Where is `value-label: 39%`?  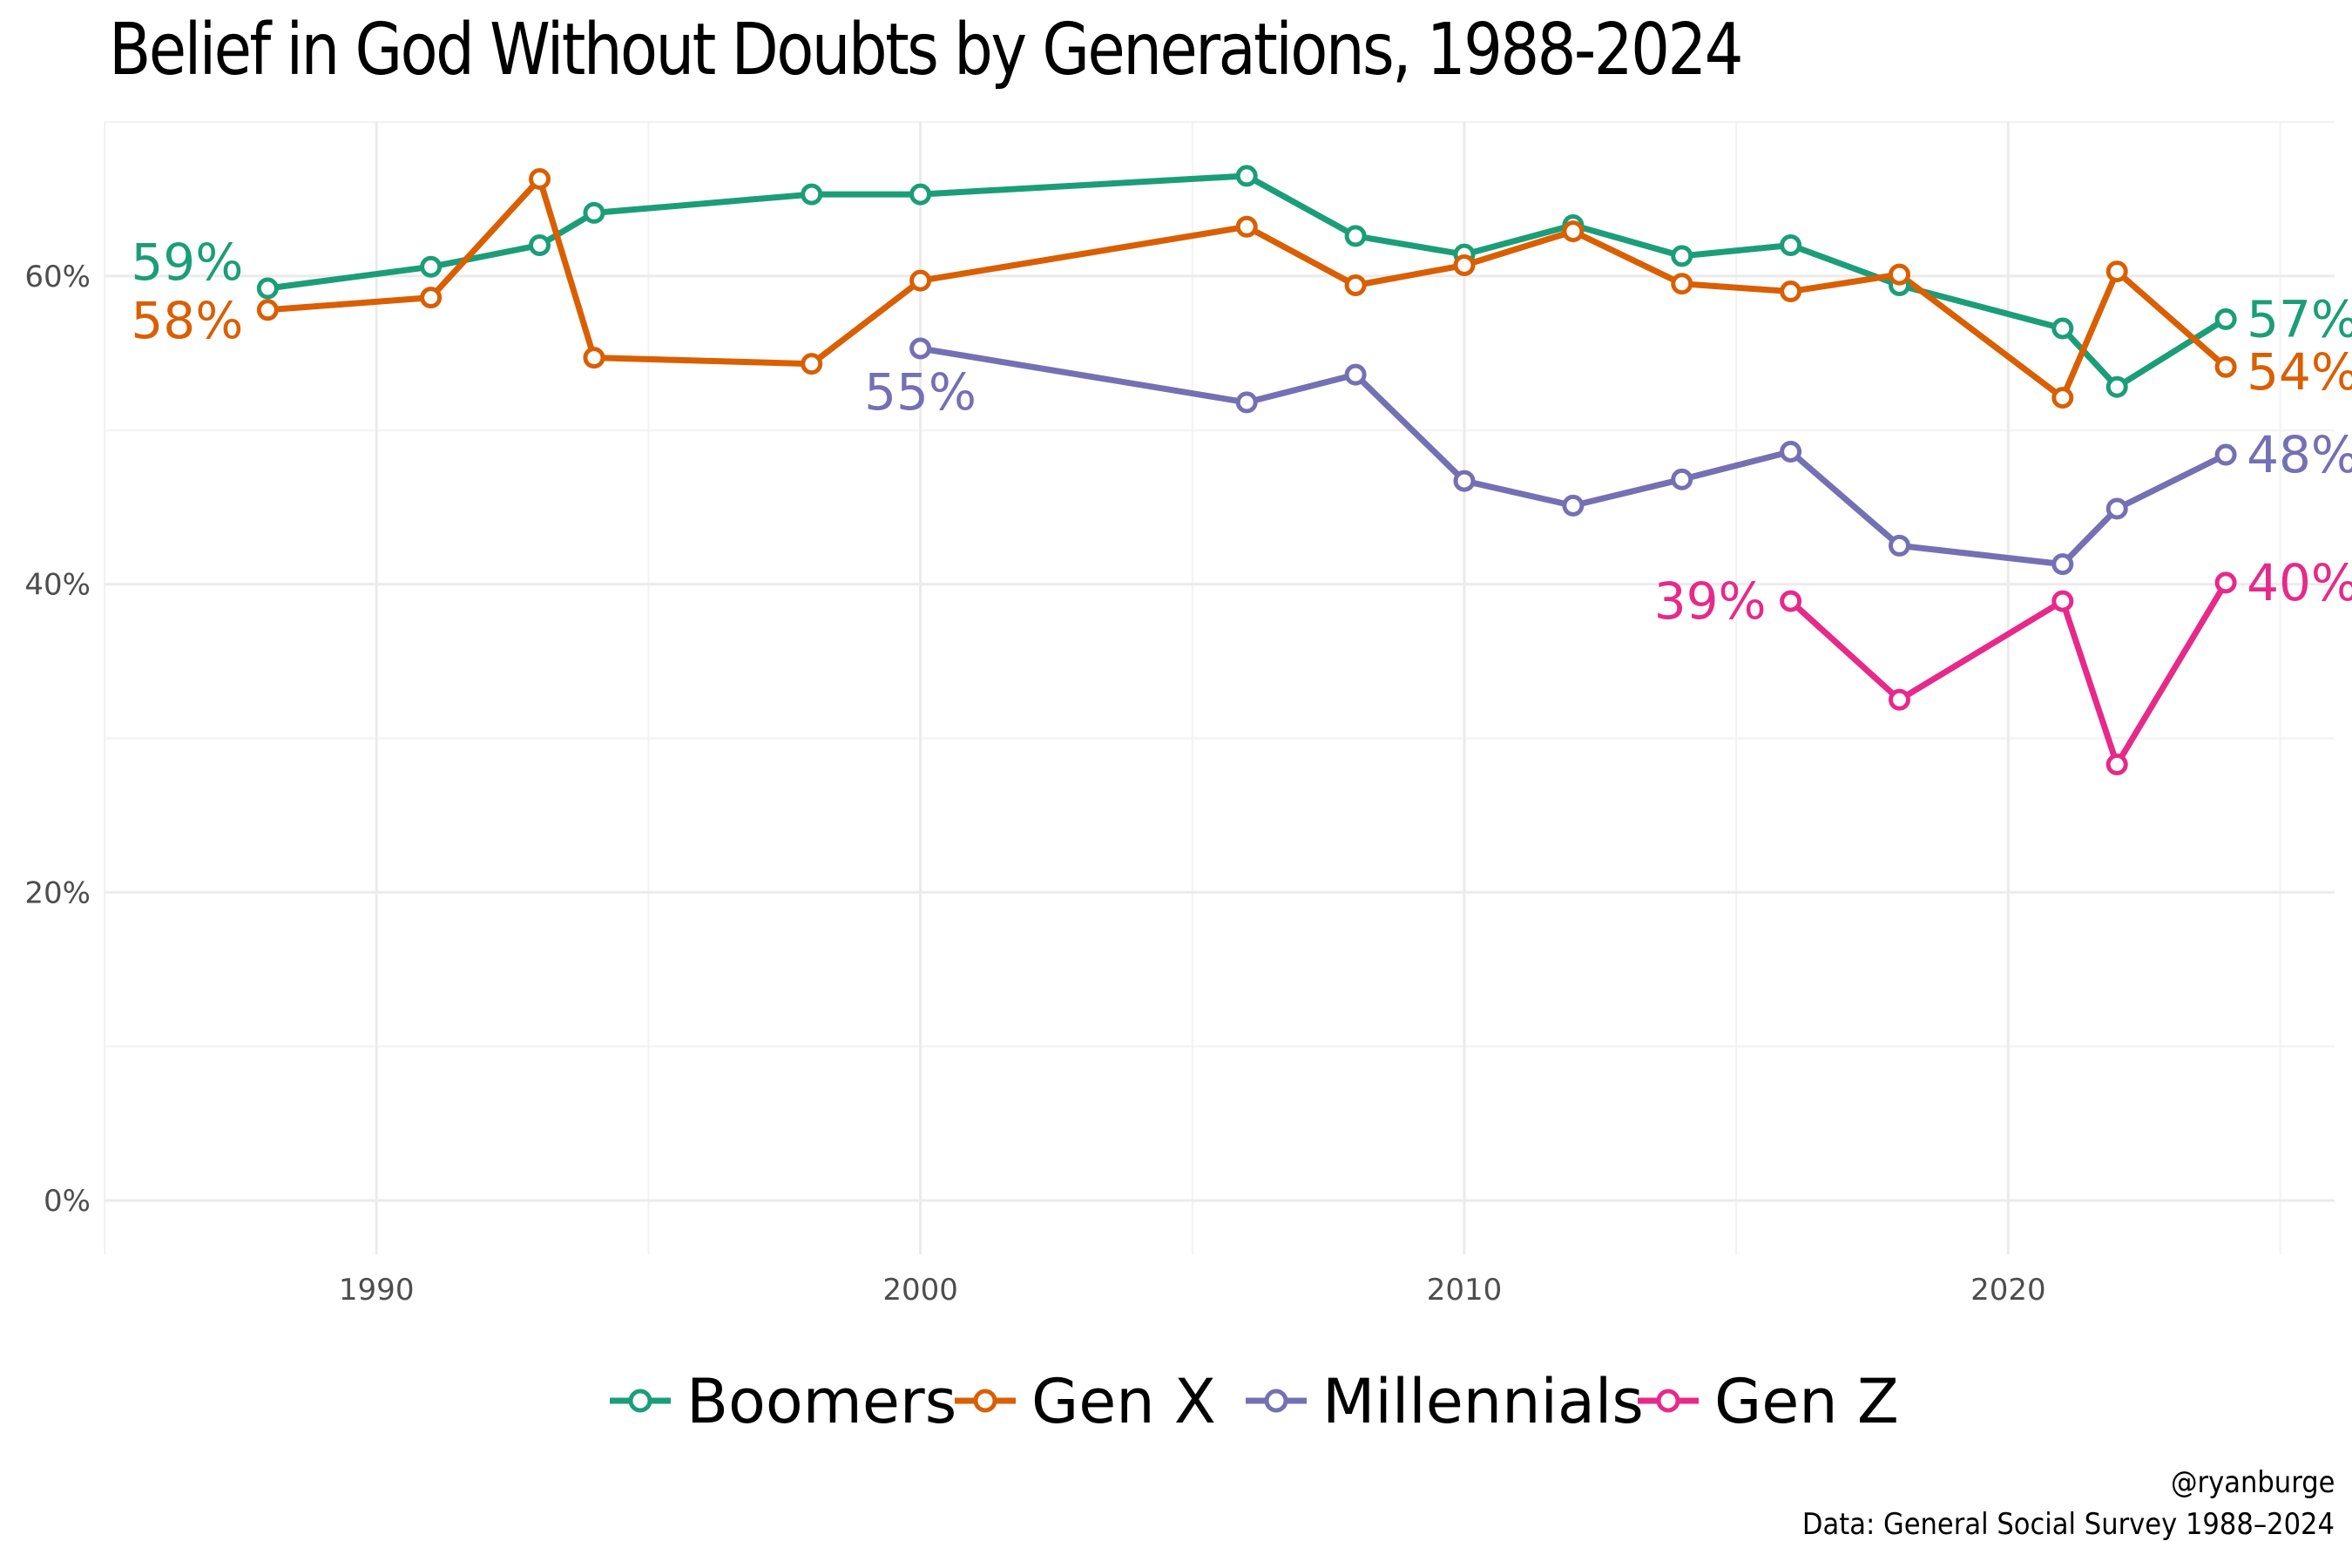 value-label: 39% is located at coordinates (1710, 601).